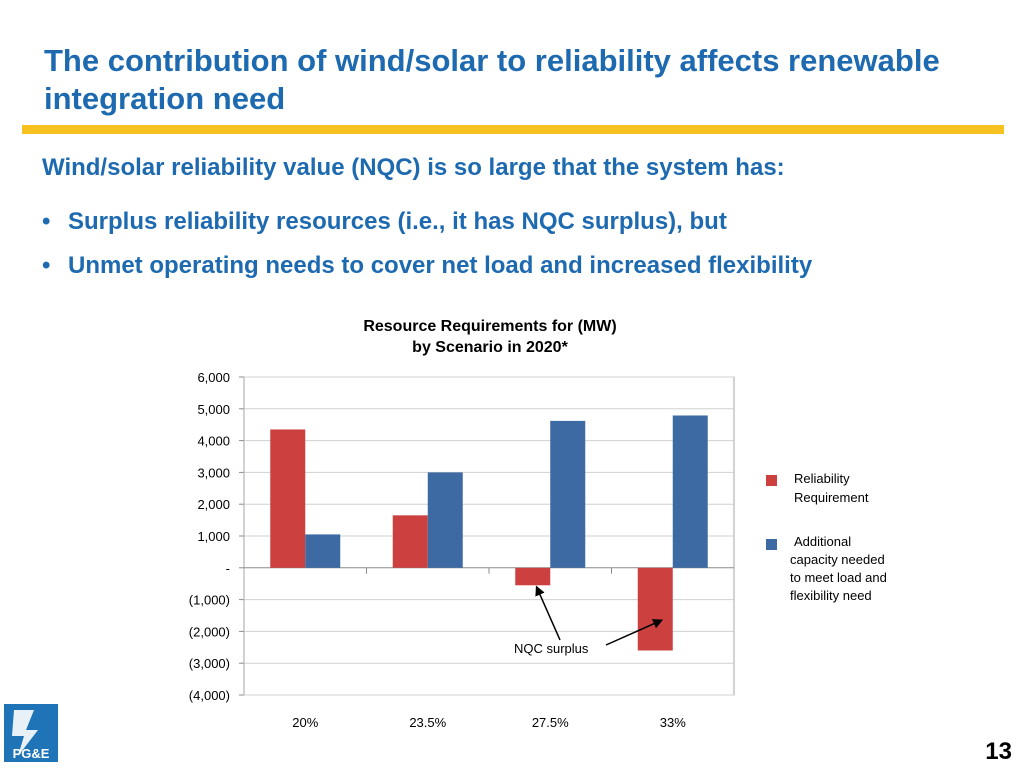  I want to click on legend-line: flexibility need, so click(831, 595).